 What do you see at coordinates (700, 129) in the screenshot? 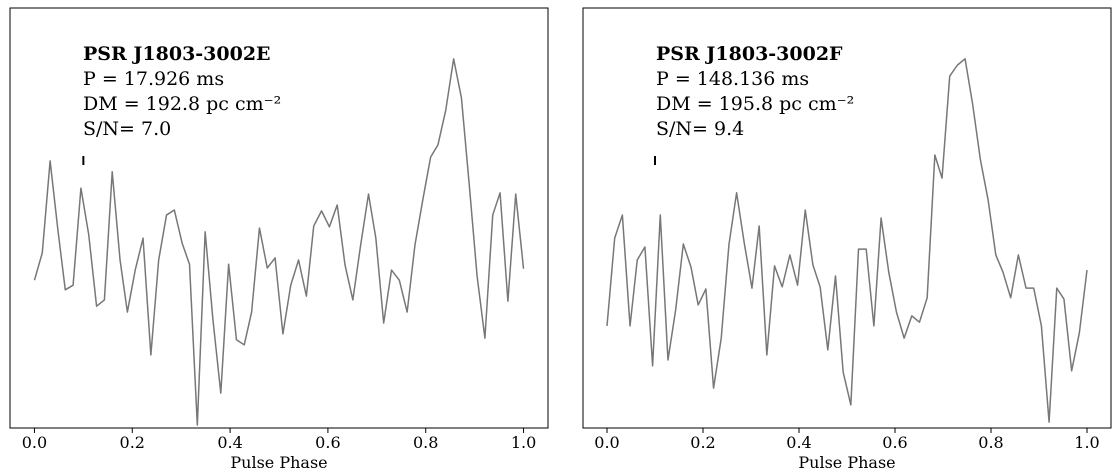
I see `annotation: S/N= 9.4` at bounding box center [700, 129].